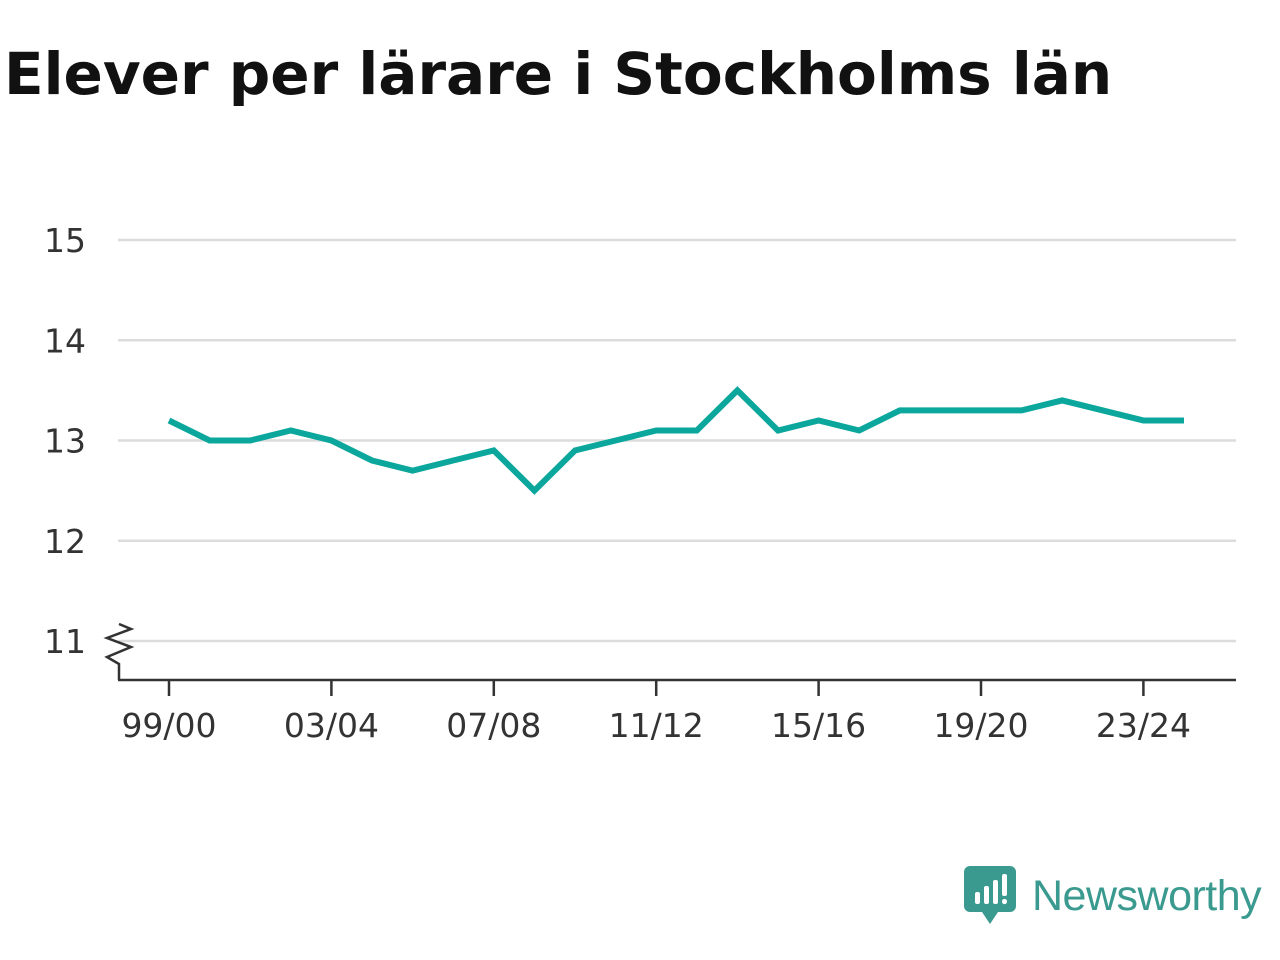 The width and height of the screenshot is (1280, 960). I want to click on y-tick-label: 14, so click(65, 340).